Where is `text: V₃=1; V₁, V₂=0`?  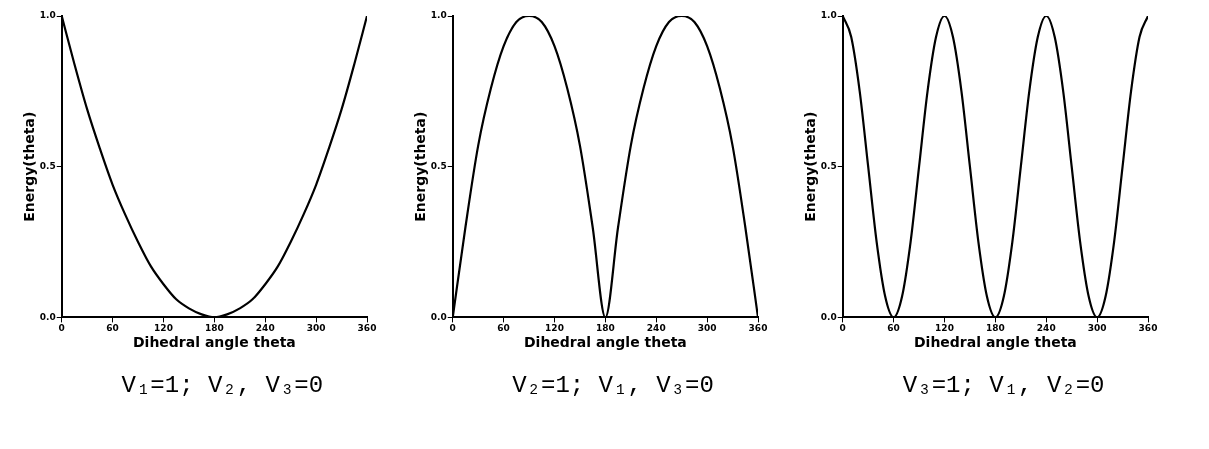
text: V₃=1; V₁, V₂=0 is located at coordinates (1003, 385).